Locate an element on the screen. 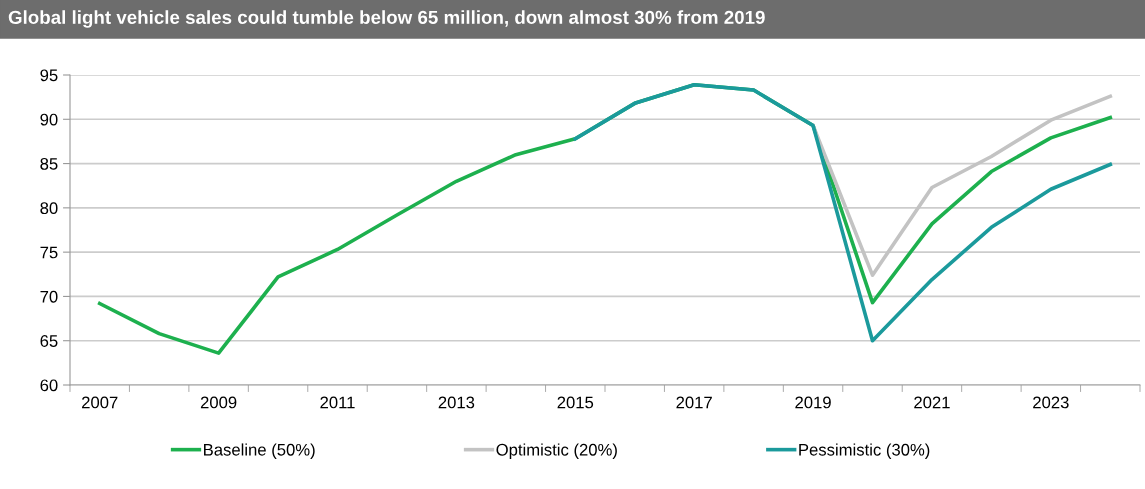  y-tick-label: 75 is located at coordinates (49, 252).